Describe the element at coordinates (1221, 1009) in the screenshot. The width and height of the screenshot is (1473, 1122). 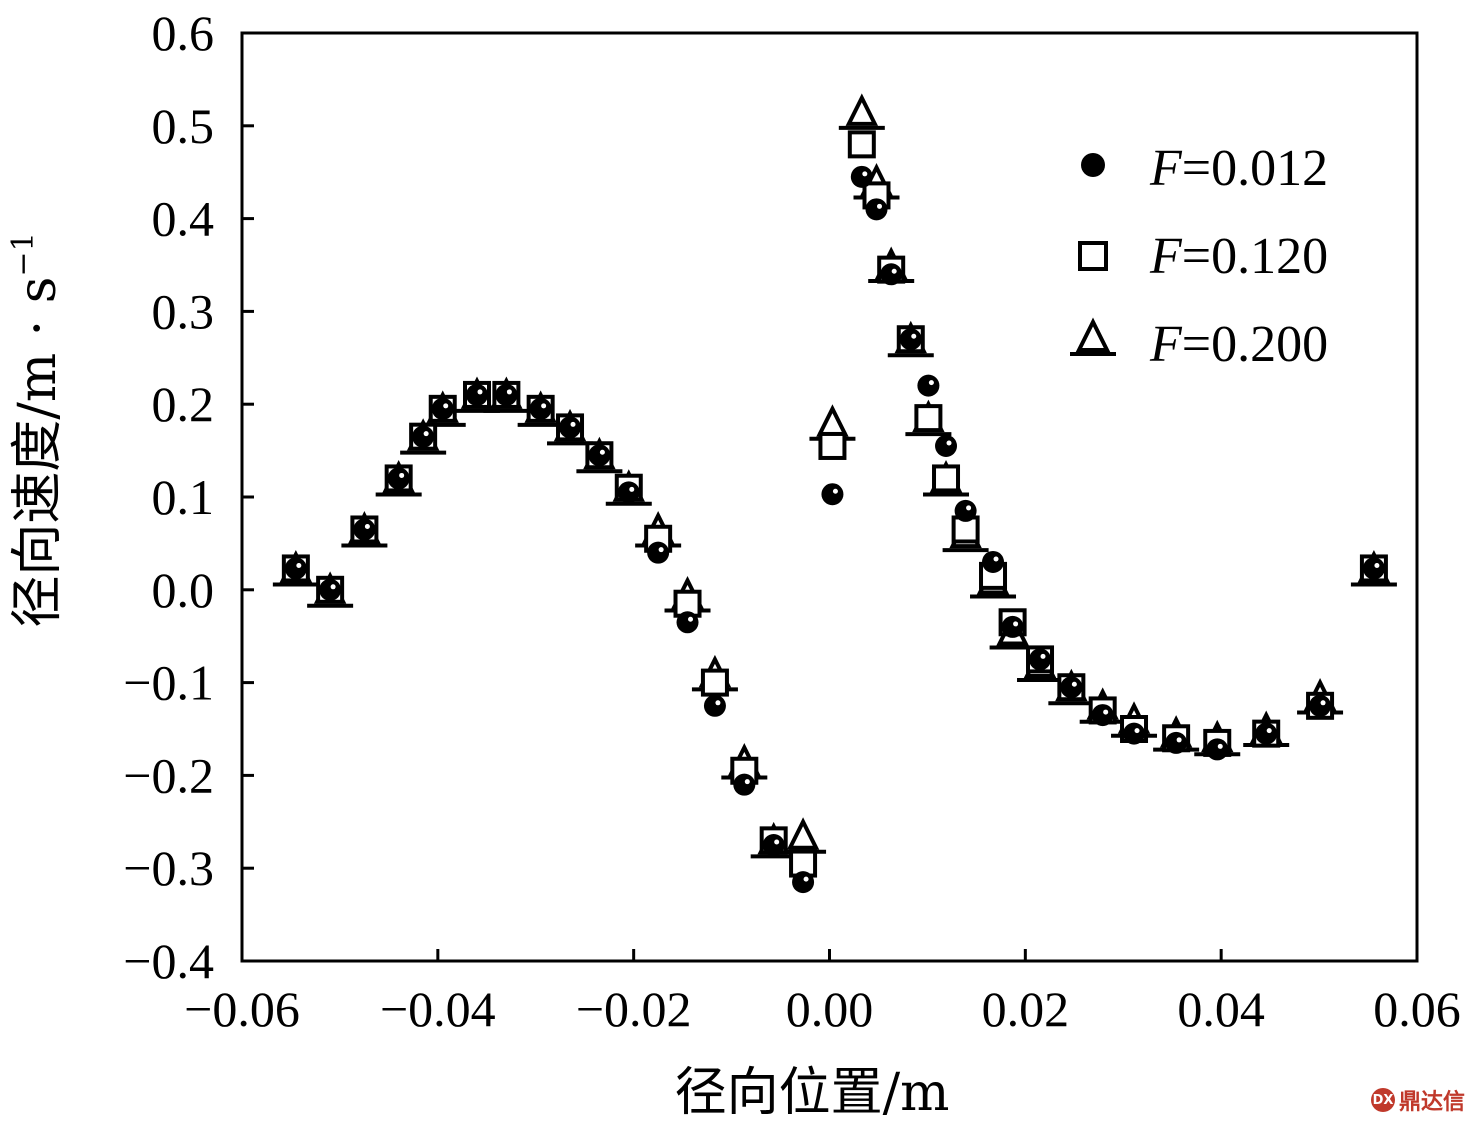
I see `x-tick-label: 0.04` at that location.